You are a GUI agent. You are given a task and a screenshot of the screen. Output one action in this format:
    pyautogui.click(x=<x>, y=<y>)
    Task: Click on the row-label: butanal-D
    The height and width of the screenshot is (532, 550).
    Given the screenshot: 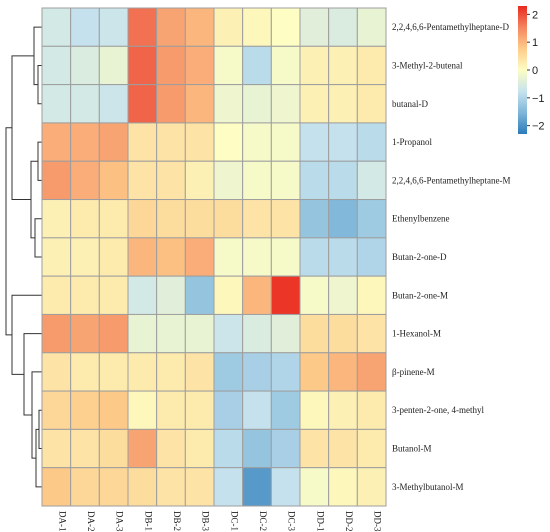 What is the action you would take?
    pyautogui.click(x=410, y=104)
    